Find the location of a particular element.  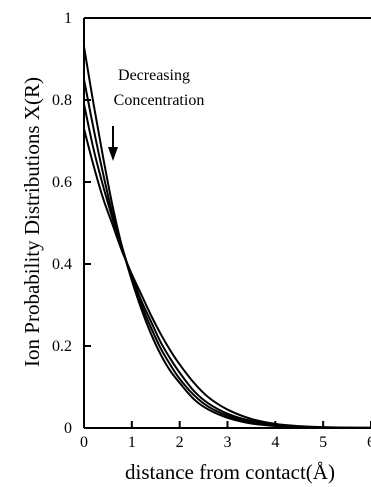

y-tick-label-2: 0.4 is located at coordinates (62, 264).